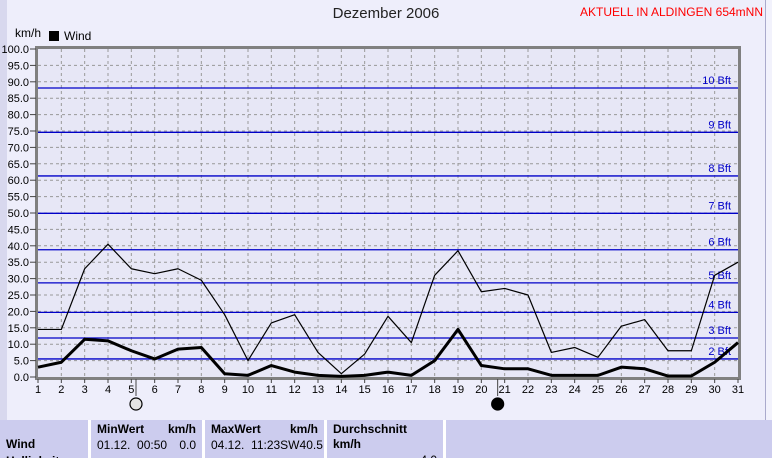  I want to click on average-cell: Durchschnitt km/h 4.0, so click(385, 439).